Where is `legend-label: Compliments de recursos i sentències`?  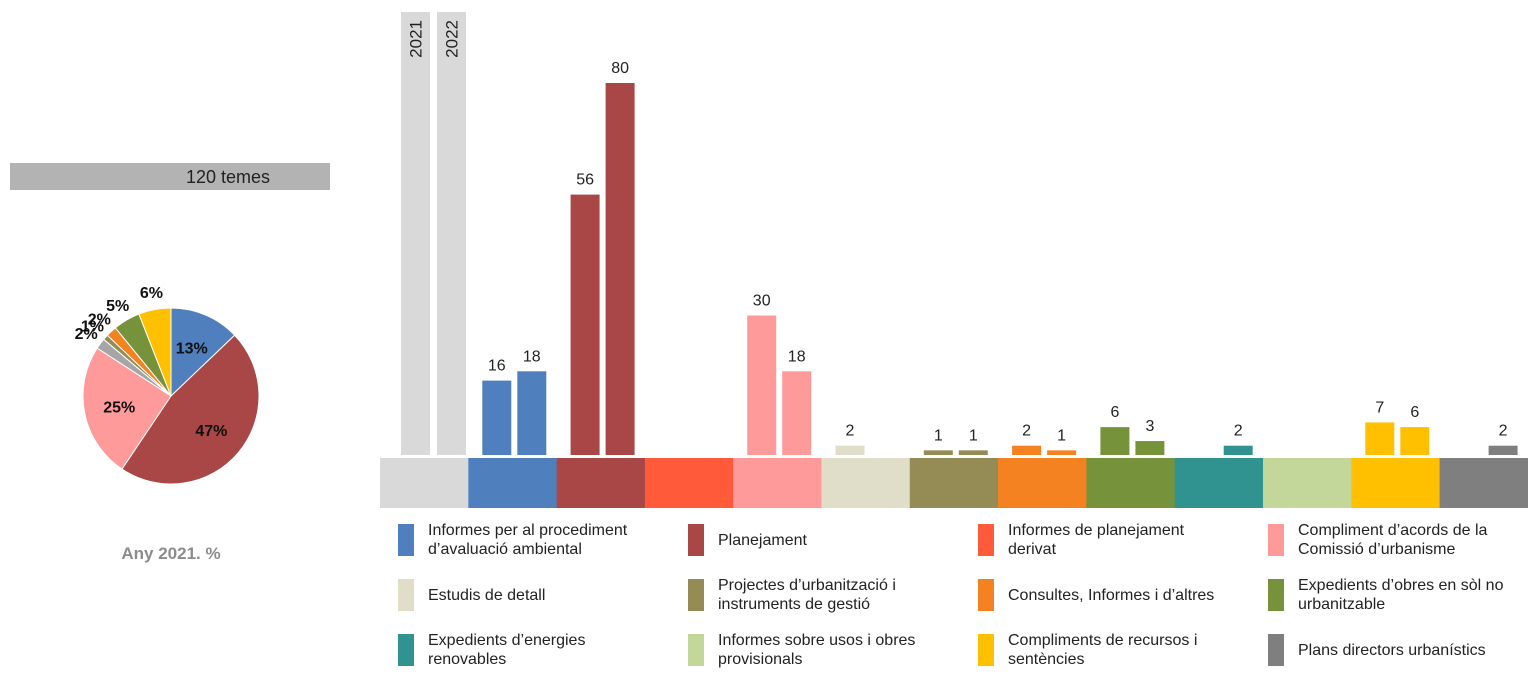 legend-label: Compliments de recursos i sentències is located at coordinates (1103, 650).